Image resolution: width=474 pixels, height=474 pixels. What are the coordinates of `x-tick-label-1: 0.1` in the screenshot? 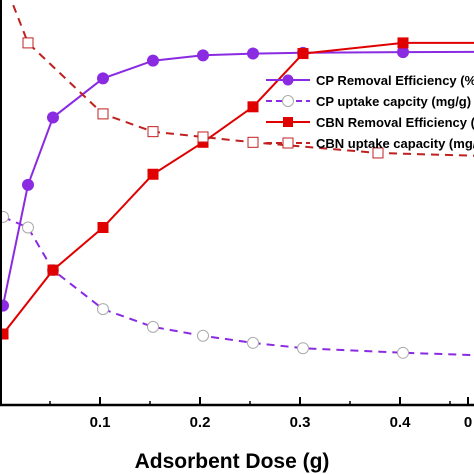 It's located at (100, 422).